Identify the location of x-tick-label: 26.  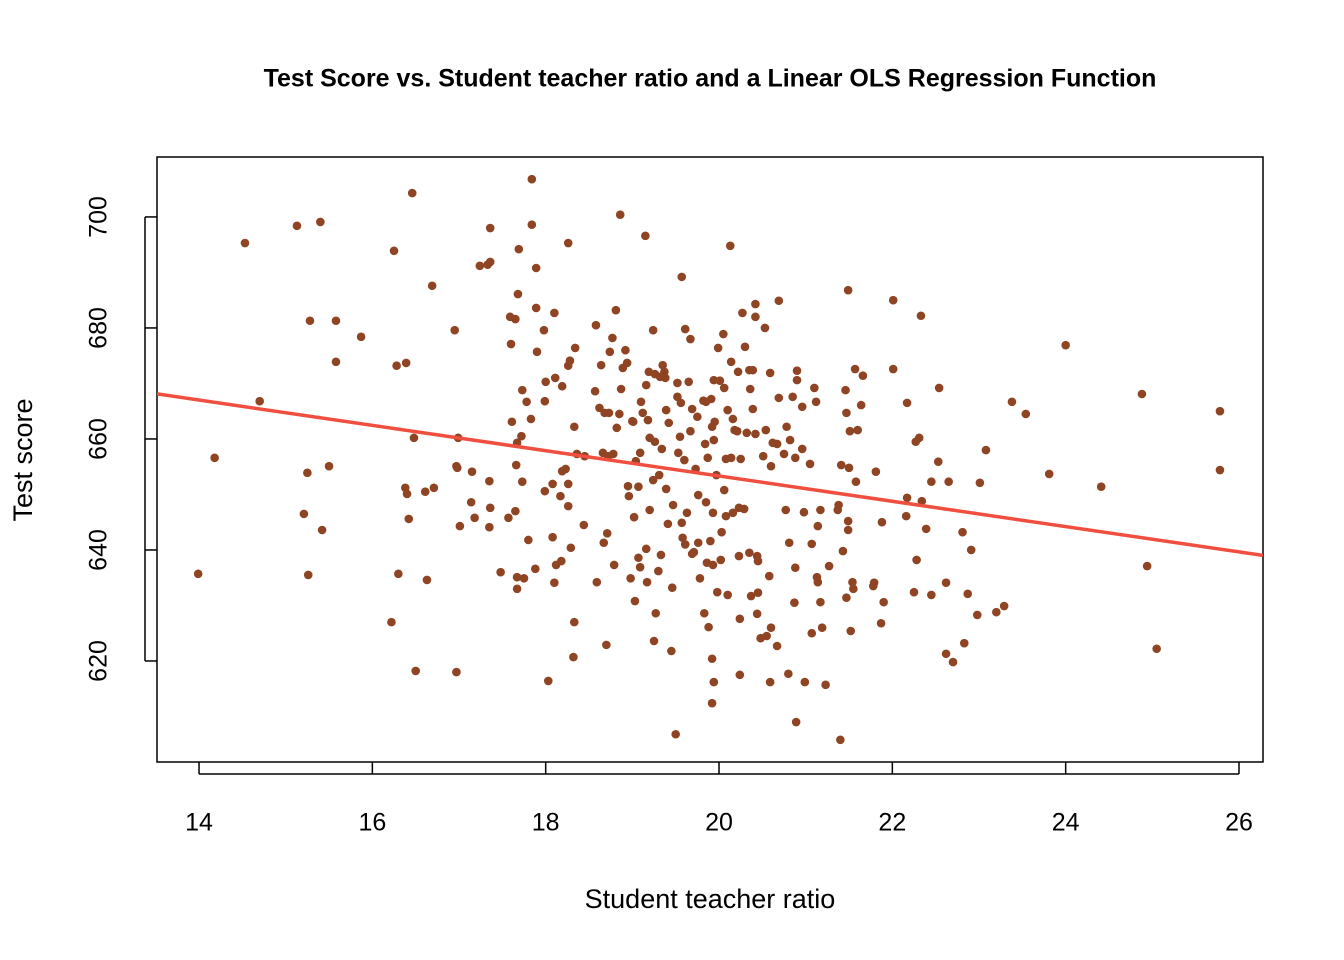
(1239, 823).